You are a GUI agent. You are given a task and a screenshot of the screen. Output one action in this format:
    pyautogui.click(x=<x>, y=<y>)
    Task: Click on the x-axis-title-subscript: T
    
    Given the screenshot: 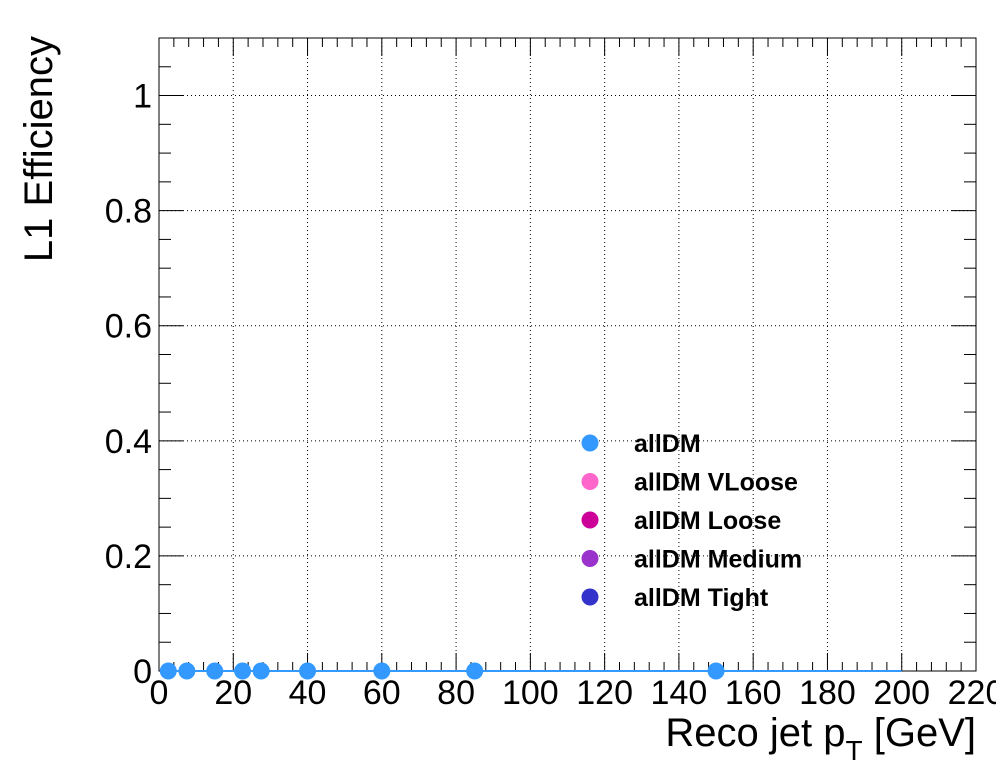 What is the action you would take?
    pyautogui.click(x=854, y=750)
    